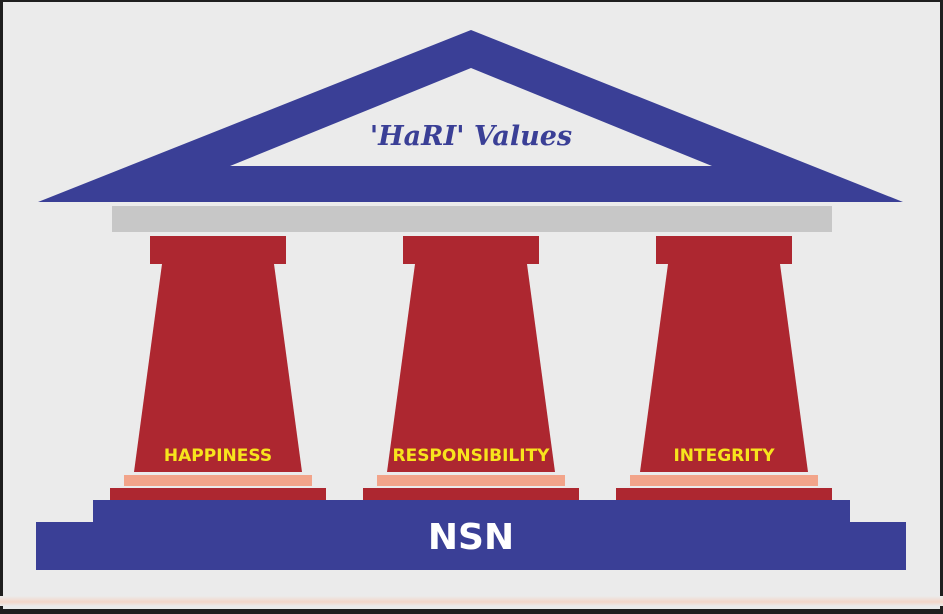 The width and height of the screenshot is (943, 614). I want to click on pillar-integrity: INTEGRITY, so click(724, 368).